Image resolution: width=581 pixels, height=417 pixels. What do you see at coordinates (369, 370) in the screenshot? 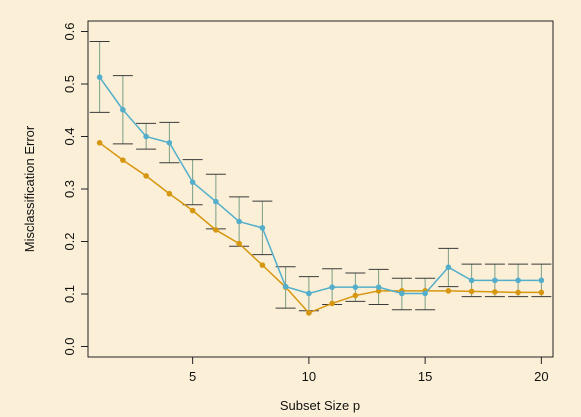
I see `x-axis: 5 10 15 20` at bounding box center [369, 370].